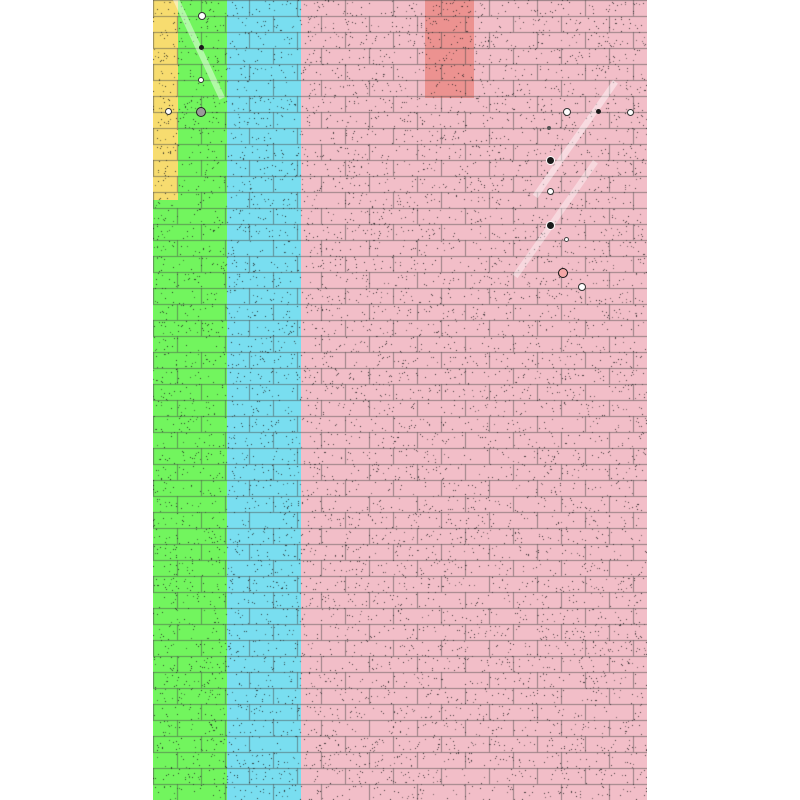 This screenshot has width=800, height=800. I want to click on red-zone, so click(449, 49).